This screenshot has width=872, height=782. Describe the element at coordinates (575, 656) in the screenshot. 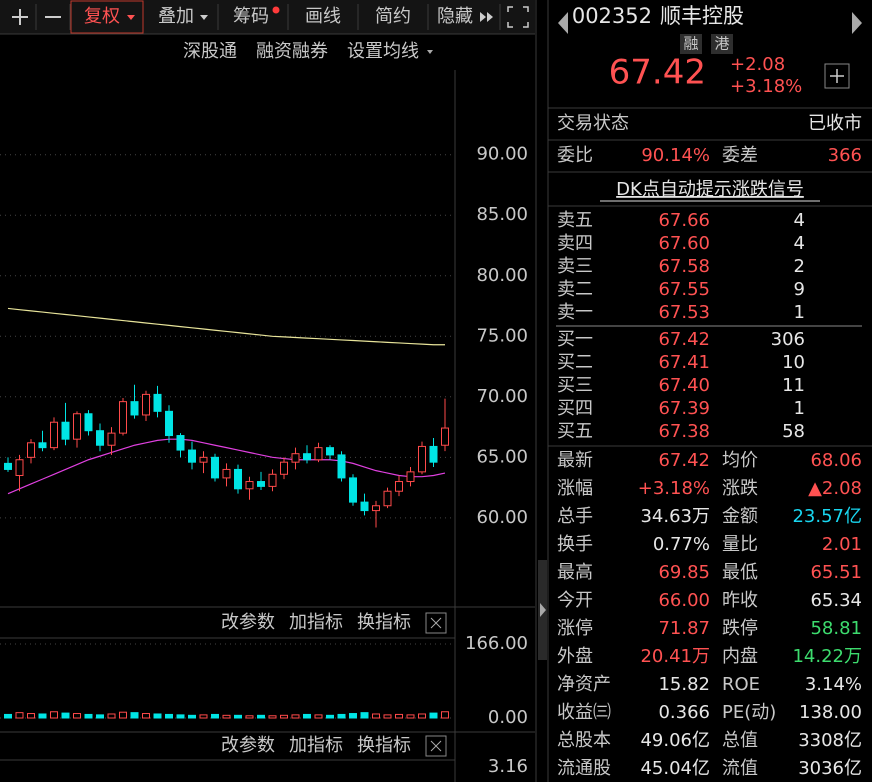

I see `stat-label: 外盘` at that location.